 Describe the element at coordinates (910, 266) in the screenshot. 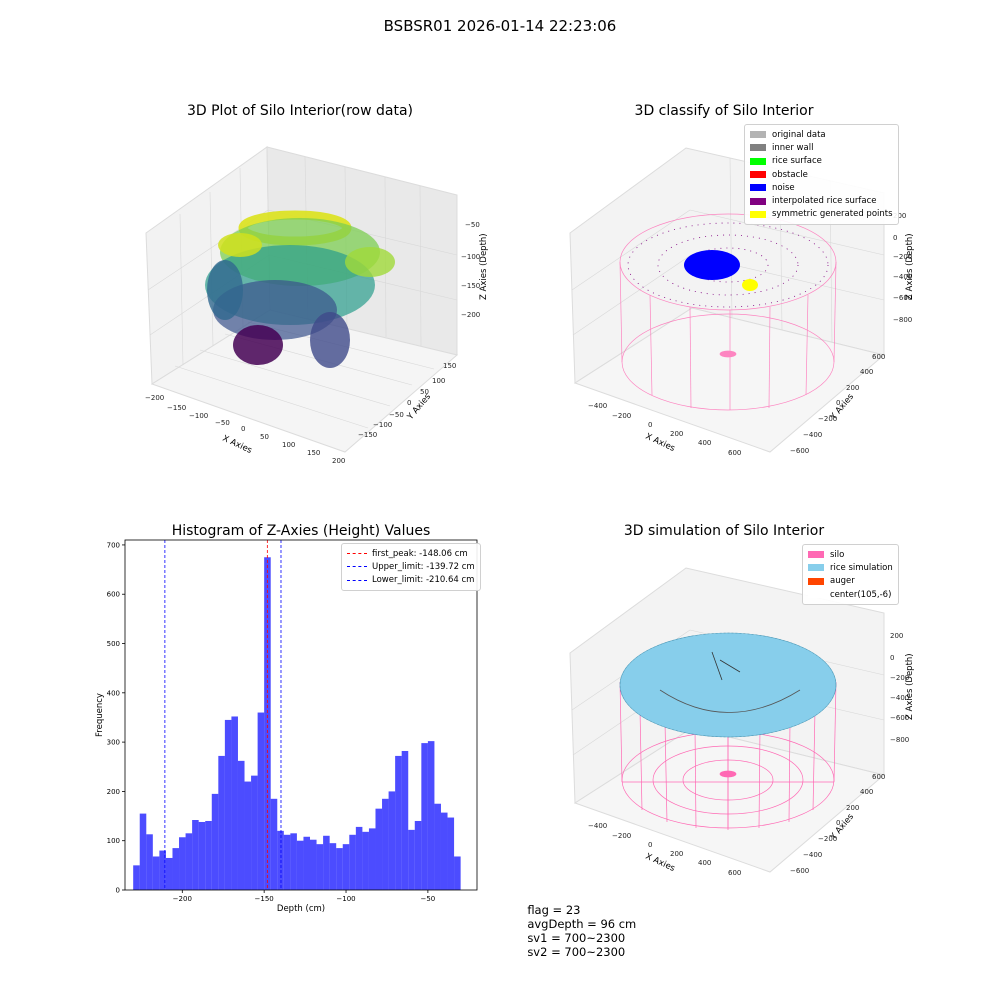

I see `classify-z-label: Z Axies (Depth)` at that location.